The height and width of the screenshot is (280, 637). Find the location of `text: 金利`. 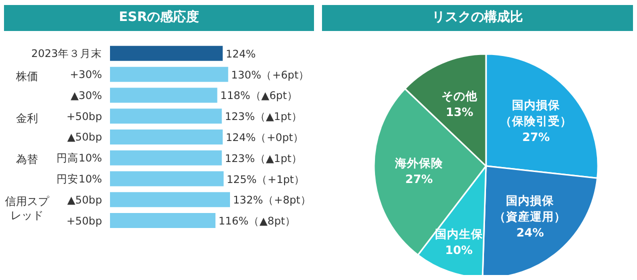

text: 金利 is located at coordinates (27, 119).